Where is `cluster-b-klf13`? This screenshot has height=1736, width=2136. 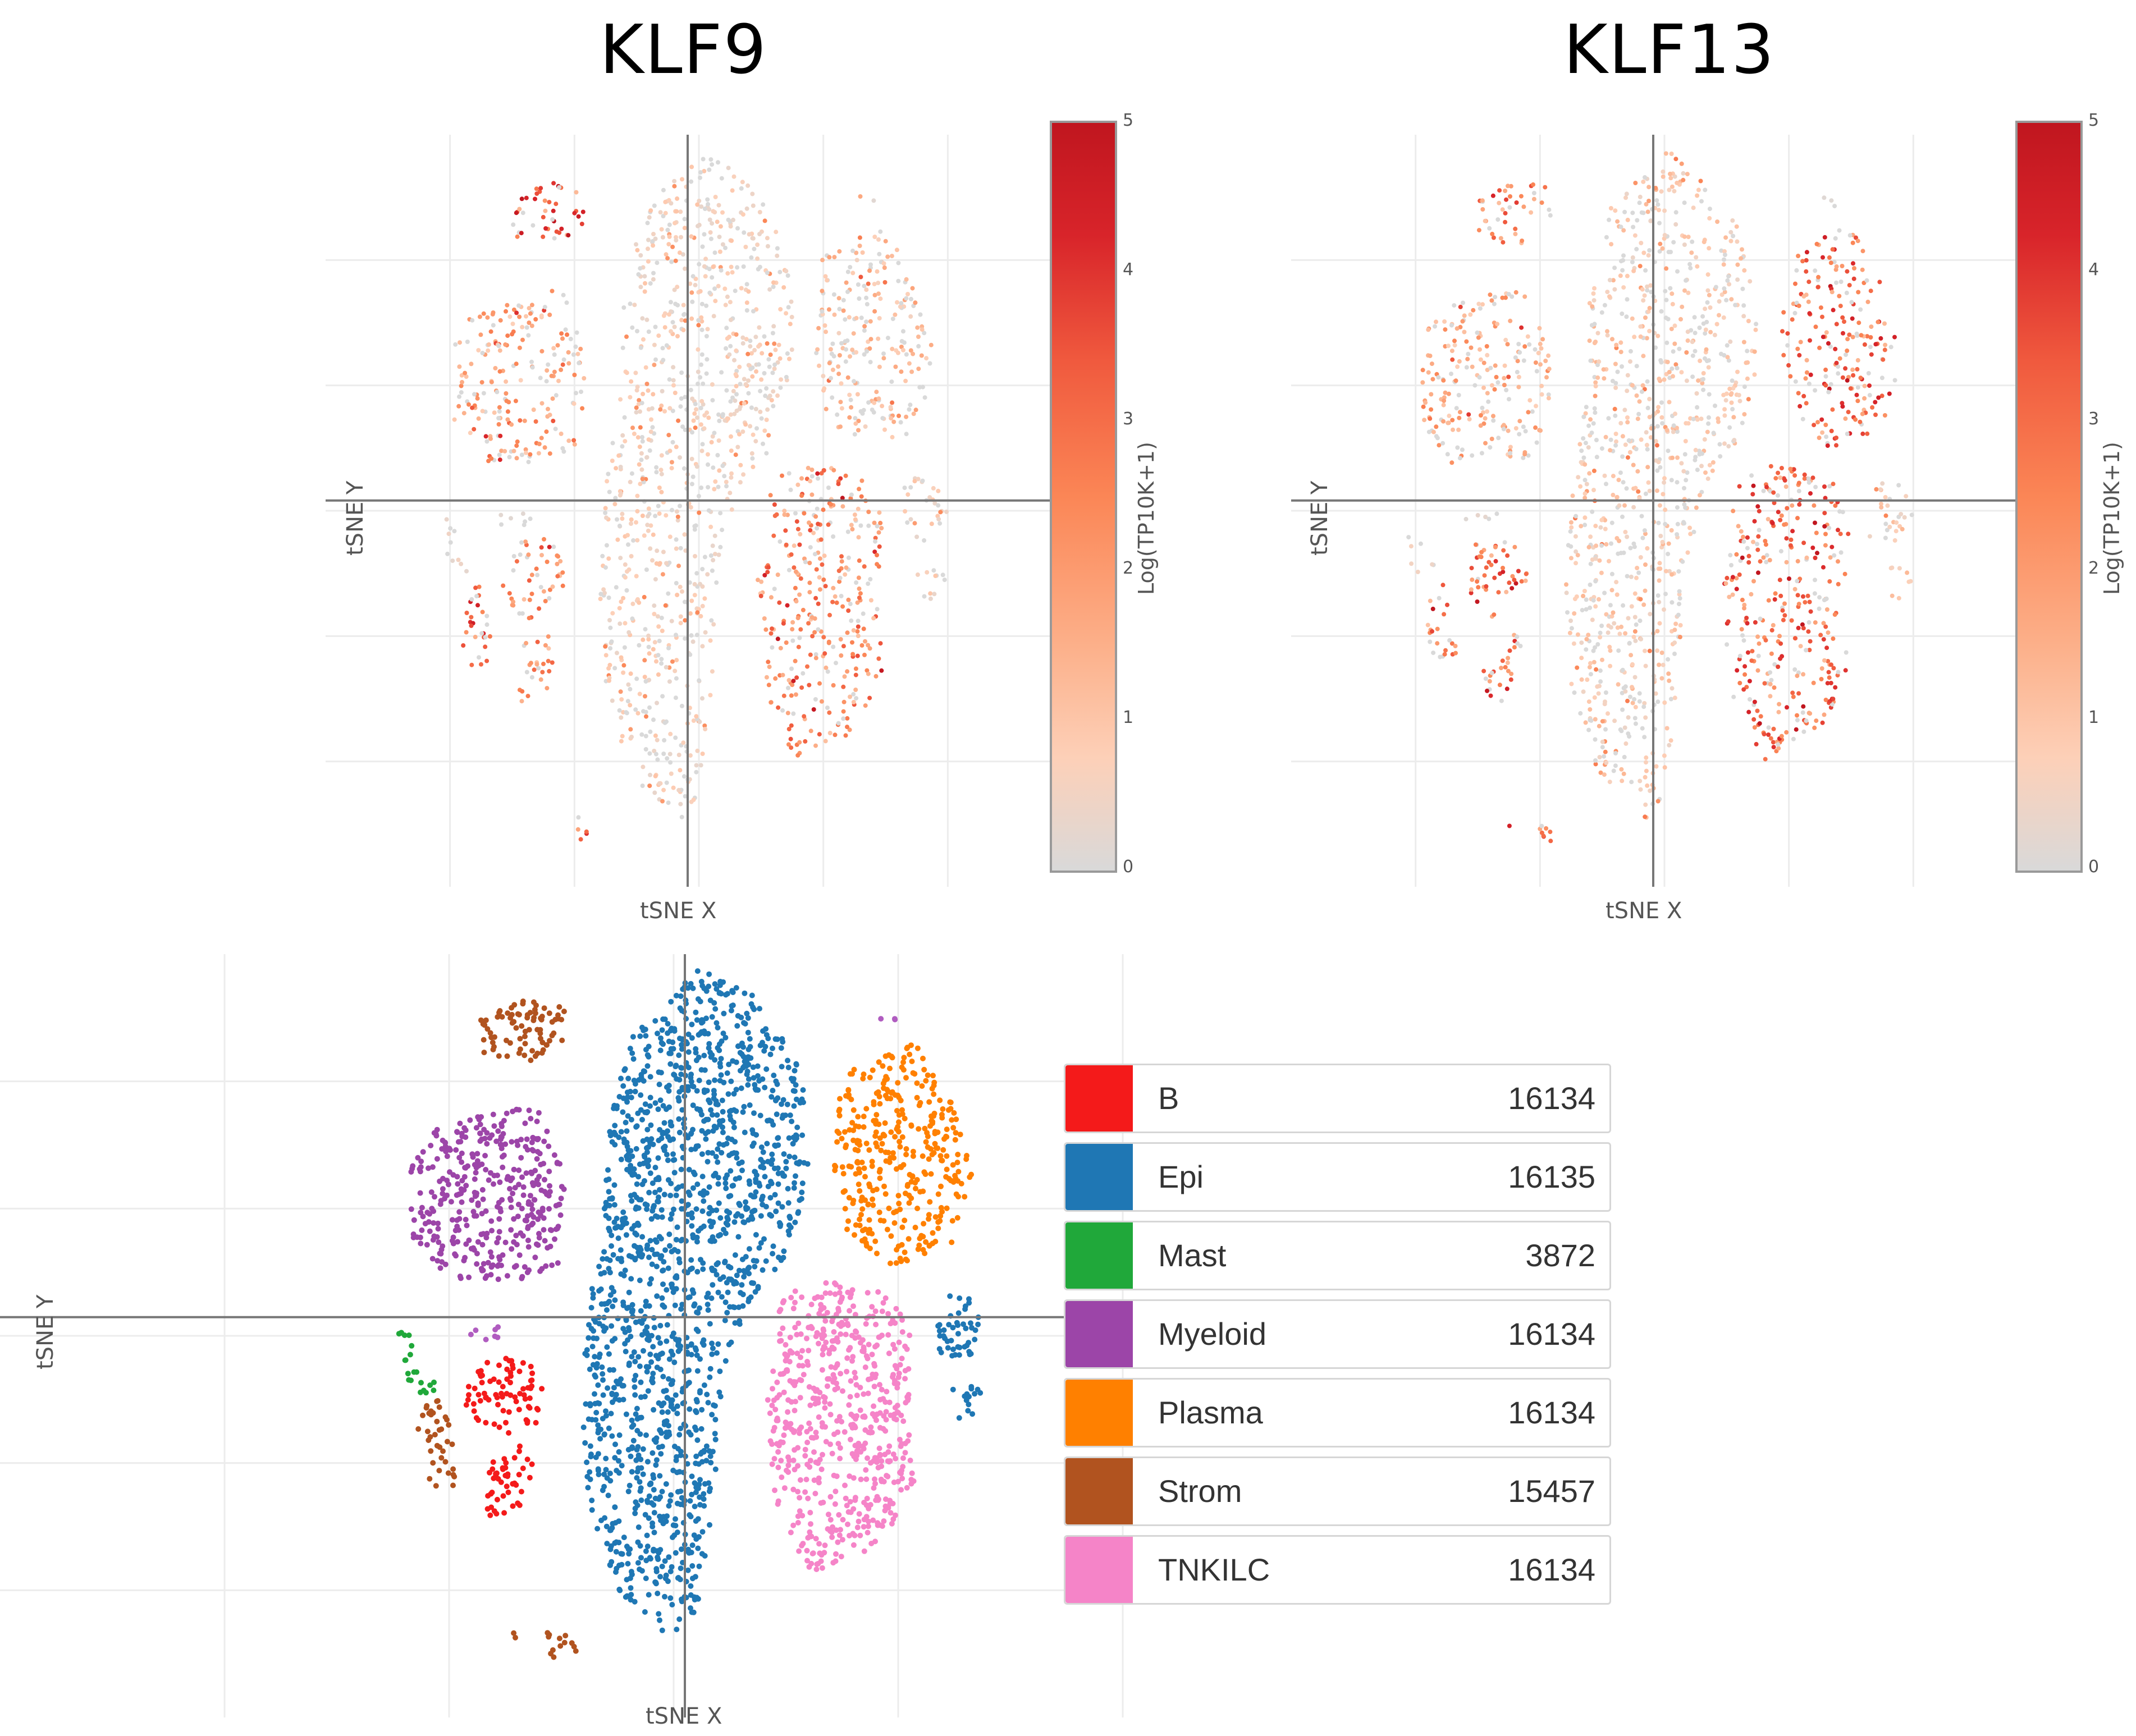 cluster-b-klf13 is located at coordinates (1502, 668).